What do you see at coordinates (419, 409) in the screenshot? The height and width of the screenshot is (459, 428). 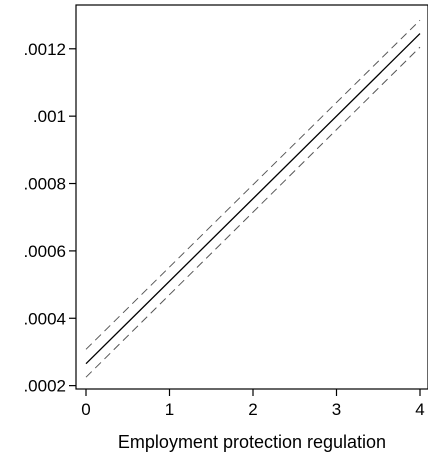 I see `x-tick-label: 4` at bounding box center [419, 409].